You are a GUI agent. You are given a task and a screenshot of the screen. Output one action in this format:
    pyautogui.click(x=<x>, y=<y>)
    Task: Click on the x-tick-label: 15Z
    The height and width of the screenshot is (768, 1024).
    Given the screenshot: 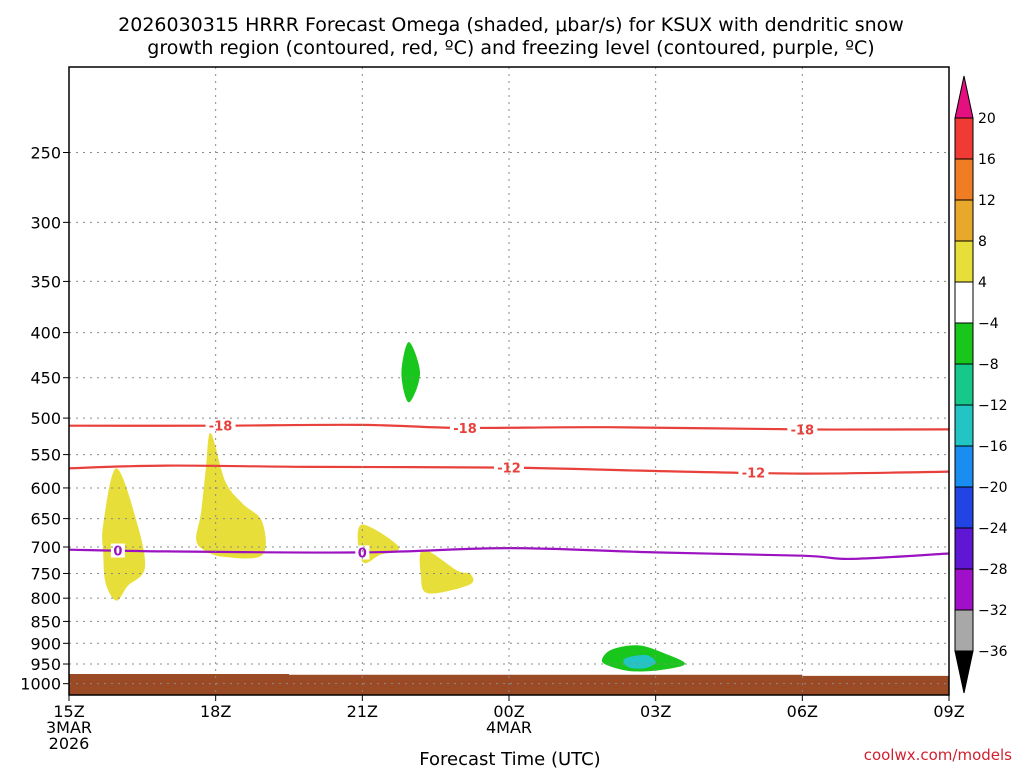 What is the action you would take?
    pyautogui.click(x=68, y=711)
    